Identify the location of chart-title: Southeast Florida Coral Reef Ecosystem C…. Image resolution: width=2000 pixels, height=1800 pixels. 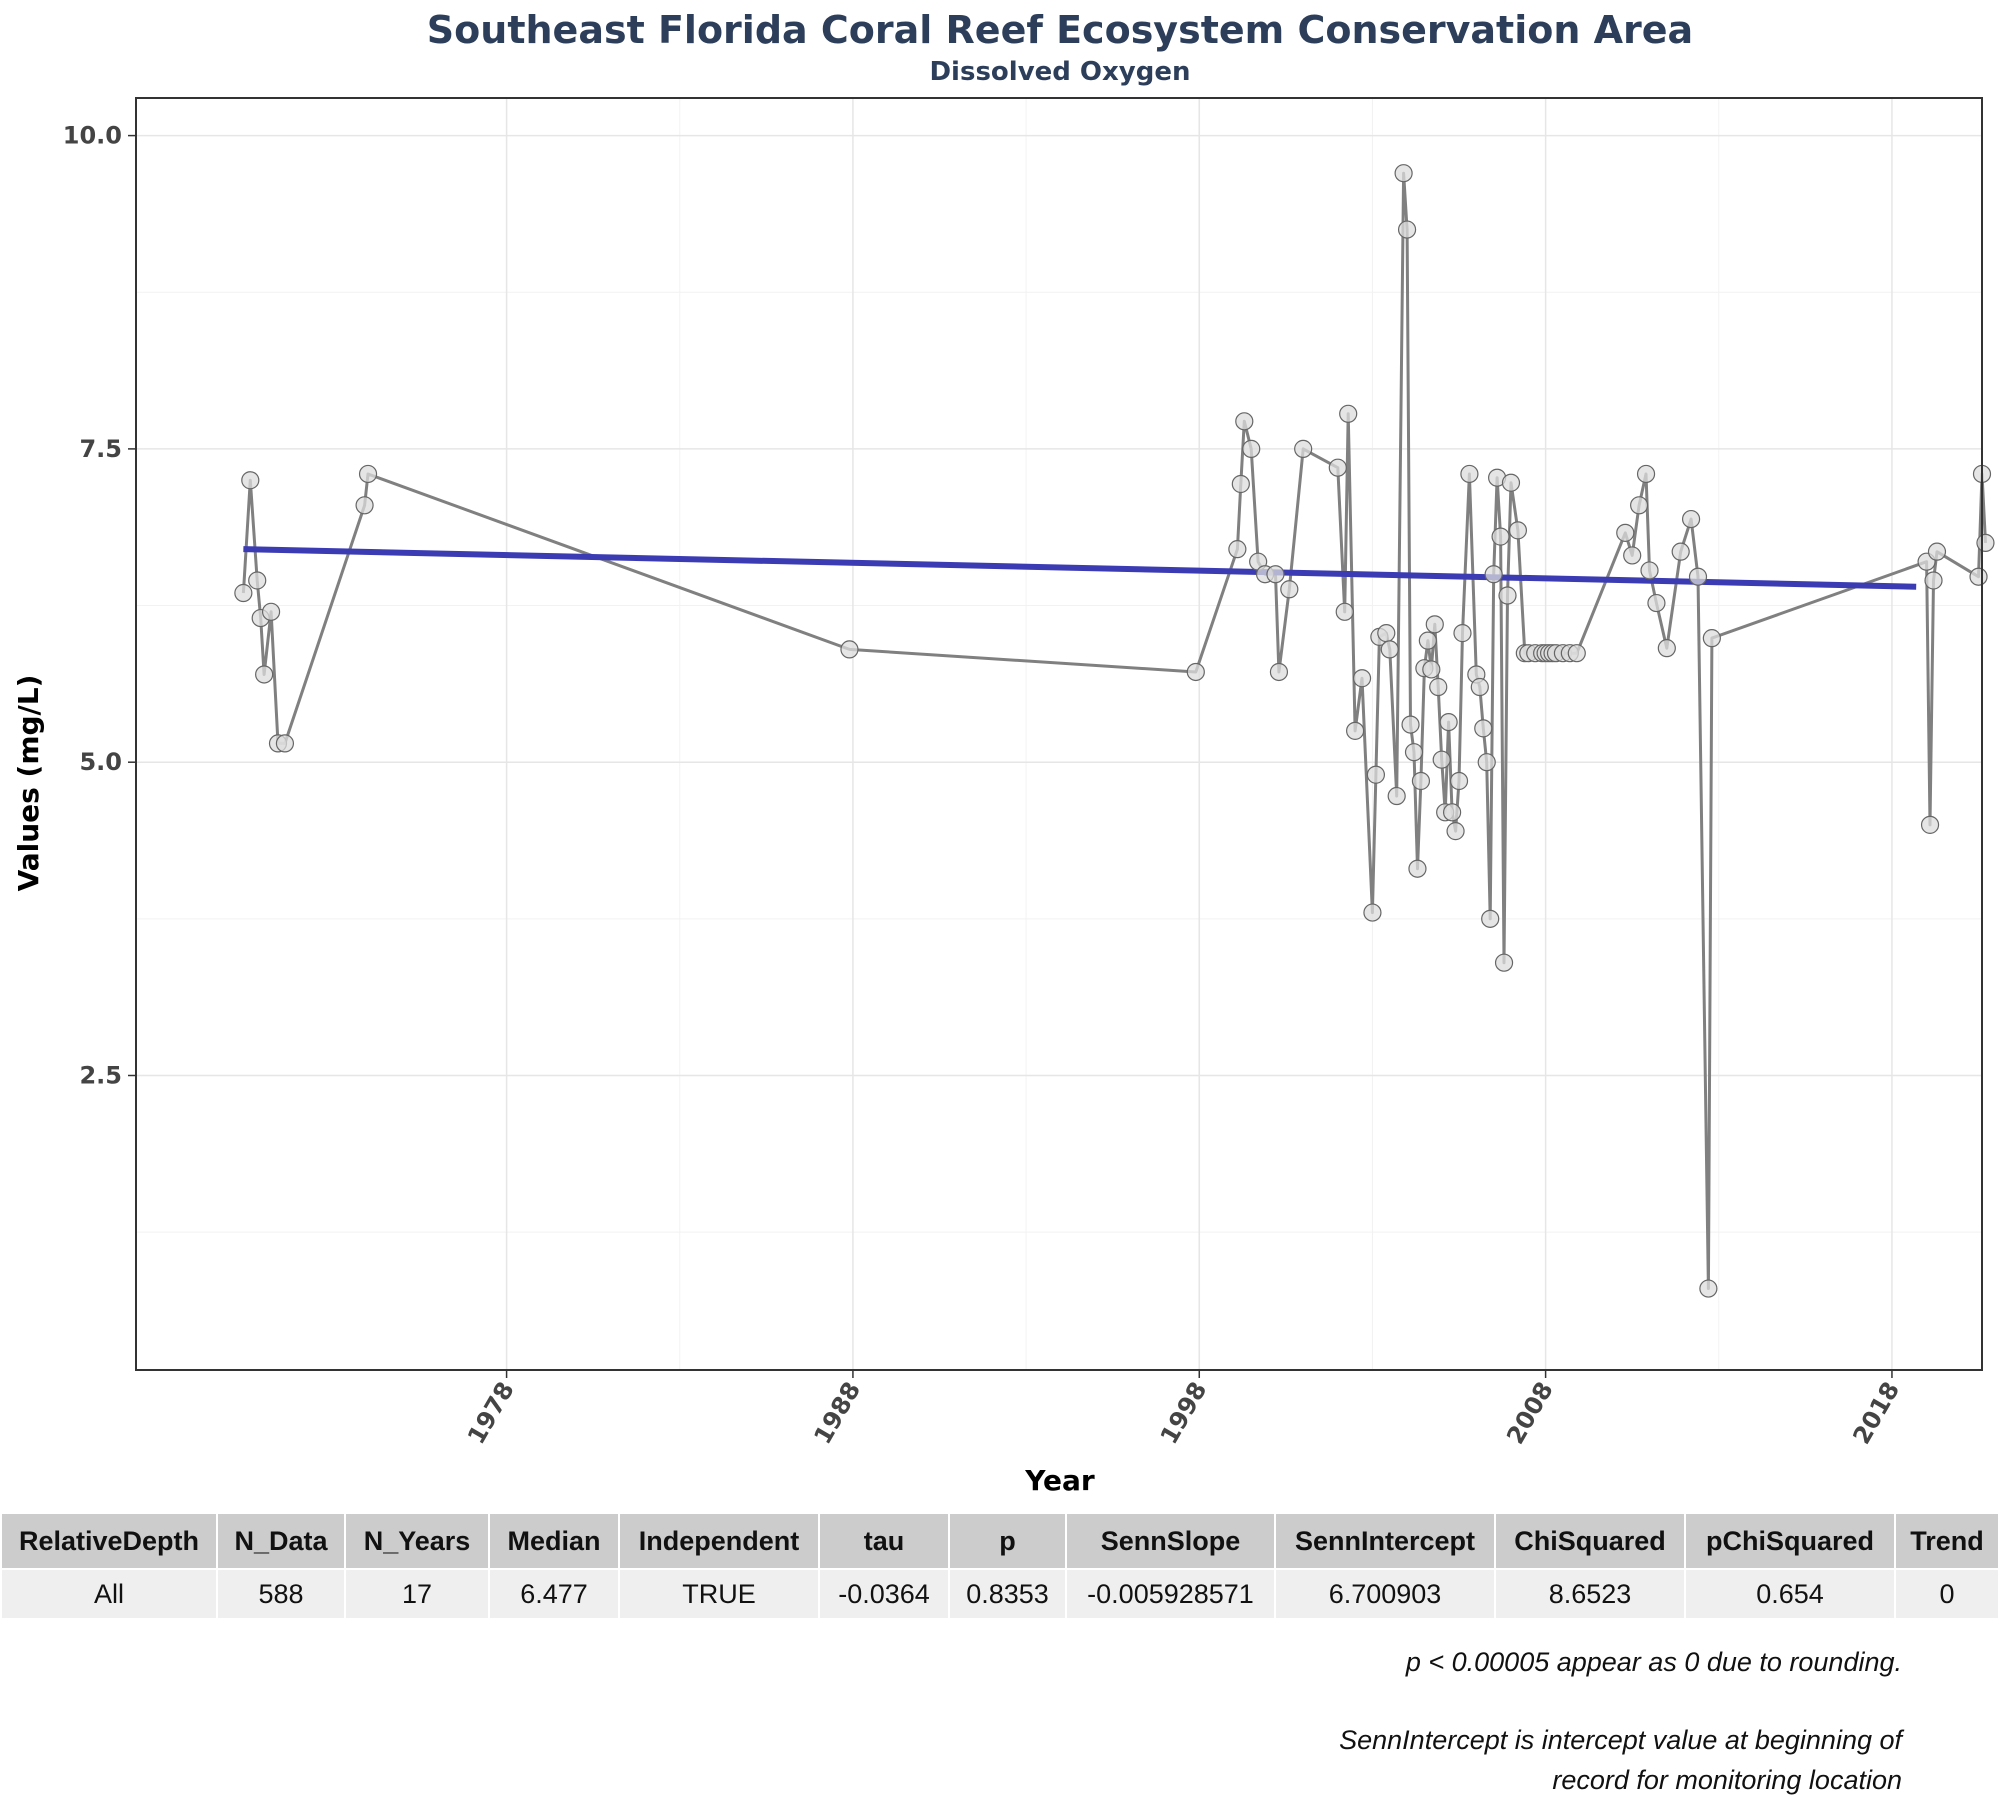
(1060, 30).